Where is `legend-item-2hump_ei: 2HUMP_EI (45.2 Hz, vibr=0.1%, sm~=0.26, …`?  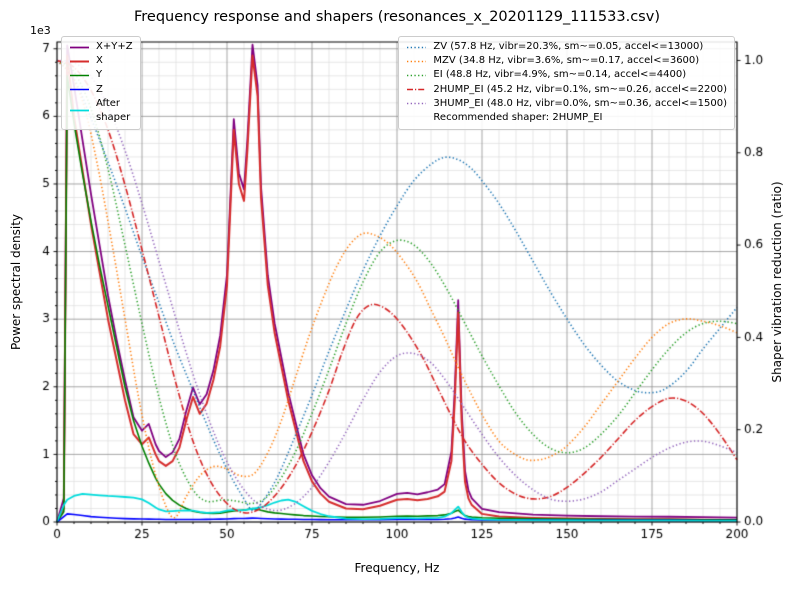
legend-item-2hump_ei: 2HUMP_EI (45.2 Hz, vibr=0.1%, sm~=0.26, … is located at coordinates (566, 90).